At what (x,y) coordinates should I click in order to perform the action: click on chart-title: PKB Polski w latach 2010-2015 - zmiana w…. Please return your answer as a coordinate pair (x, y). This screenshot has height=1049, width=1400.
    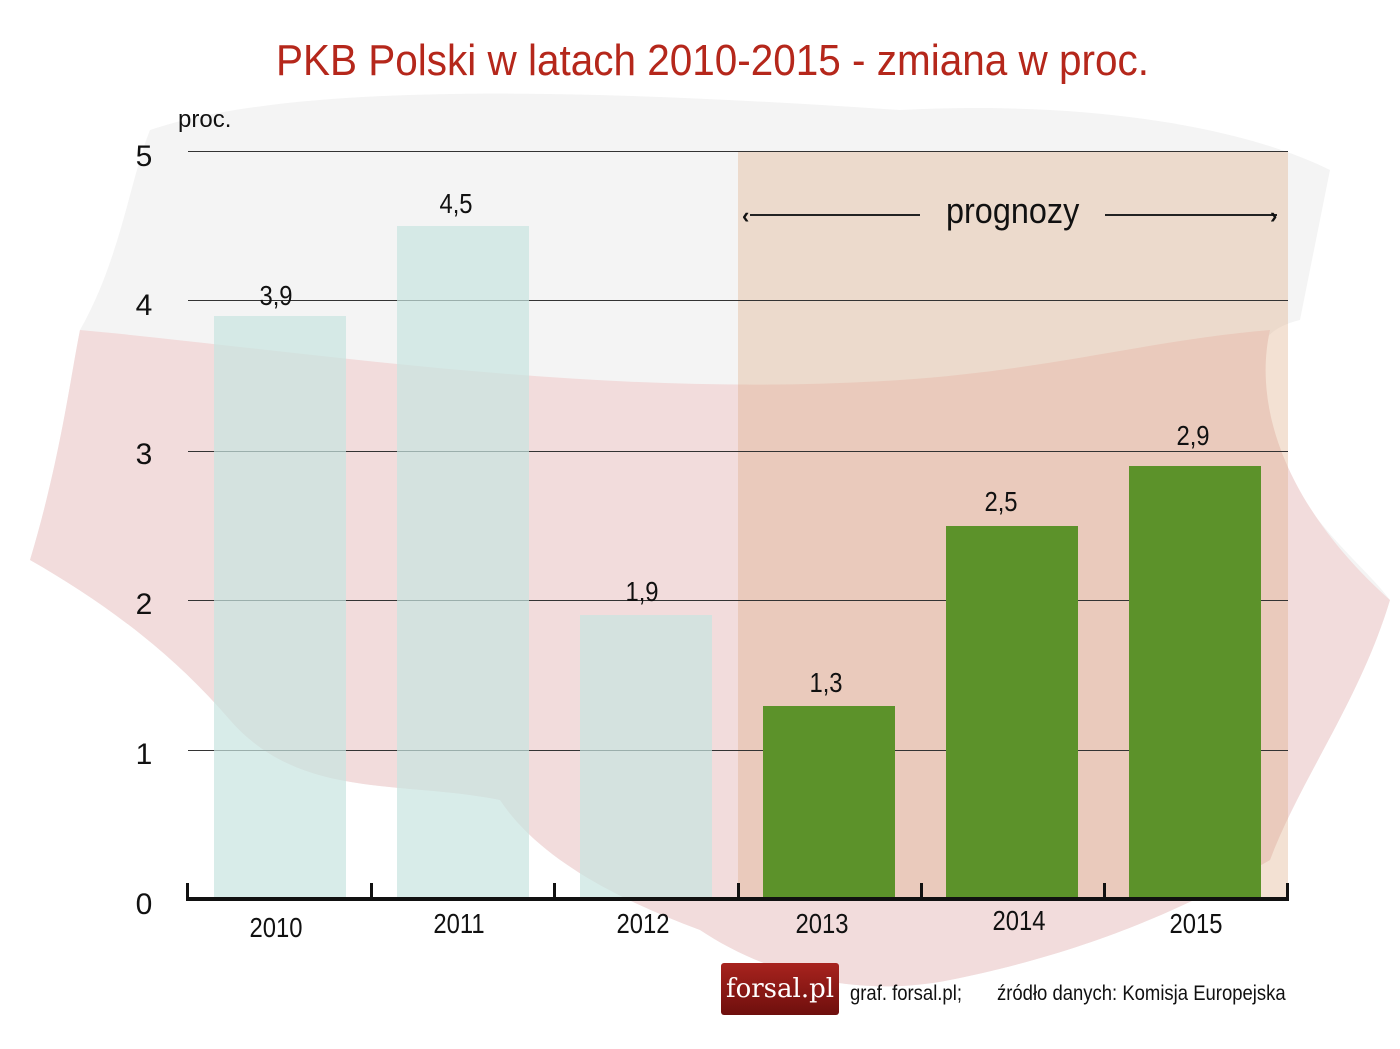
    Looking at the image, I should click on (712, 60).